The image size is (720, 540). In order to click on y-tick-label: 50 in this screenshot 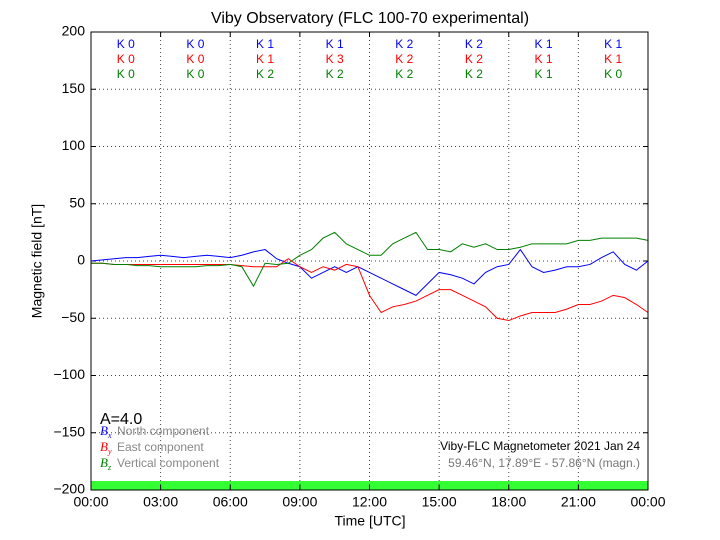, I will do `click(77, 202)`.